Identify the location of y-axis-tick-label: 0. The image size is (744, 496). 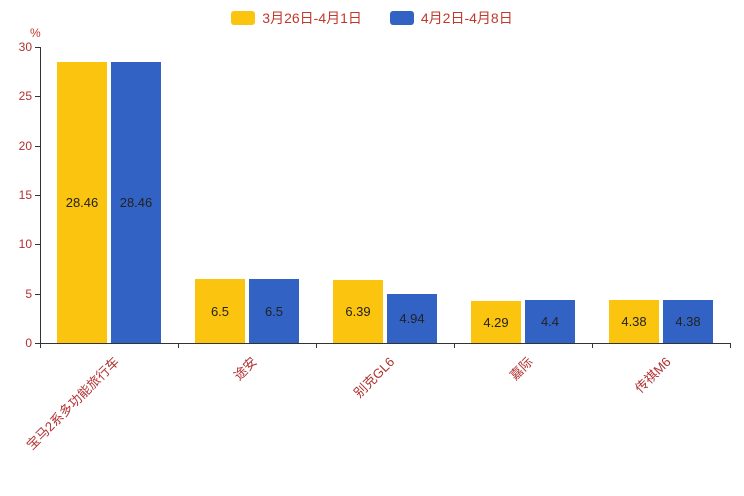
(28, 343).